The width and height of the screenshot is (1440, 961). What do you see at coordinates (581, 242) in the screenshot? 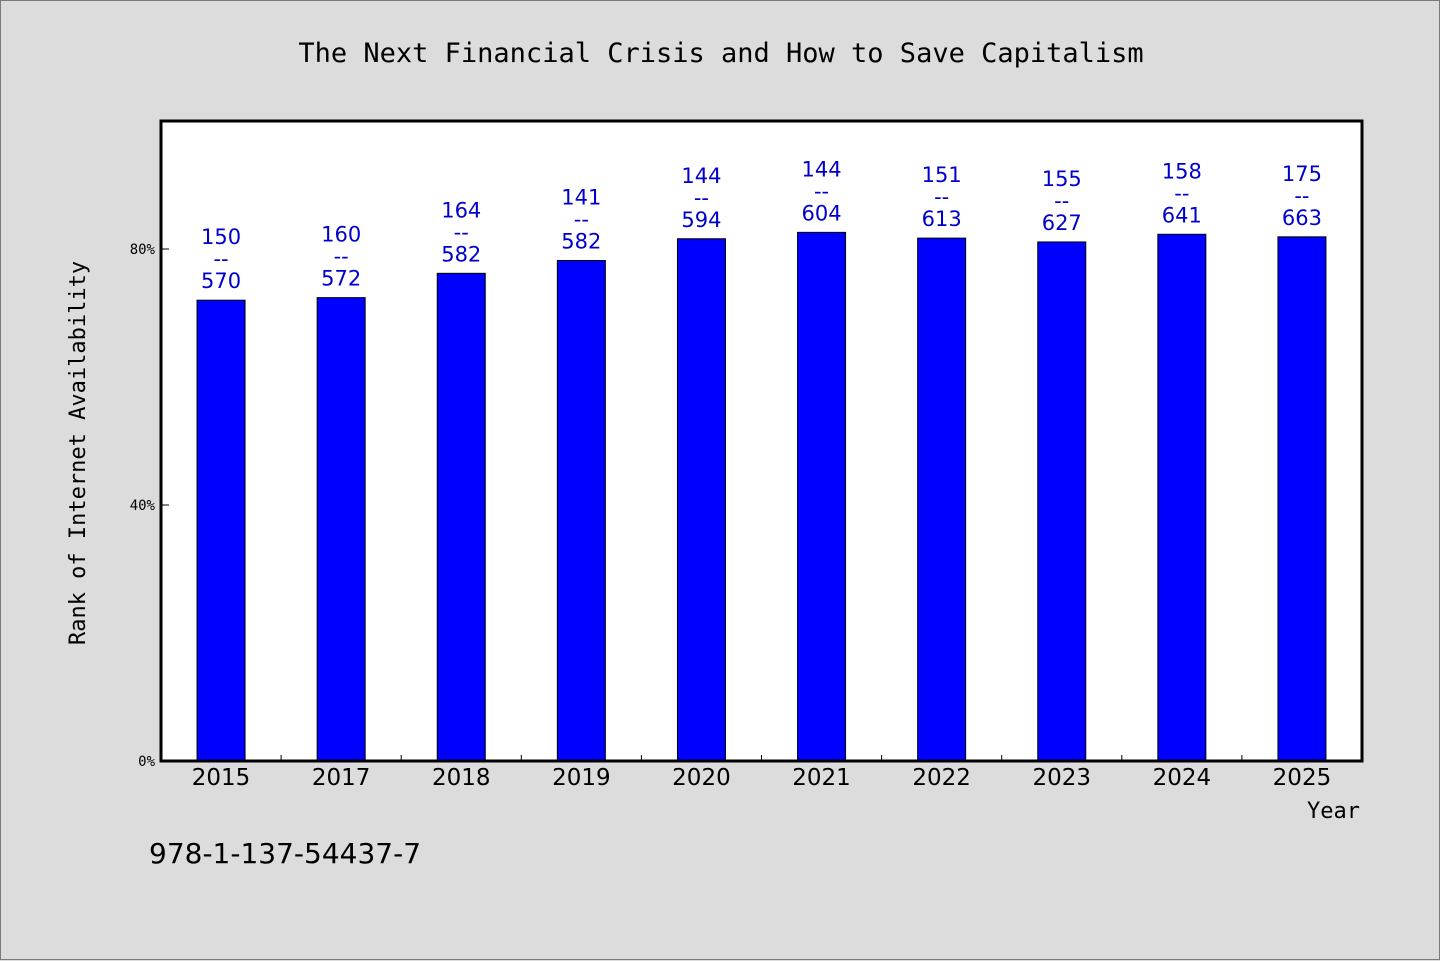
I see `data-label-bottom-2019: 582` at bounding box center [581, 242].